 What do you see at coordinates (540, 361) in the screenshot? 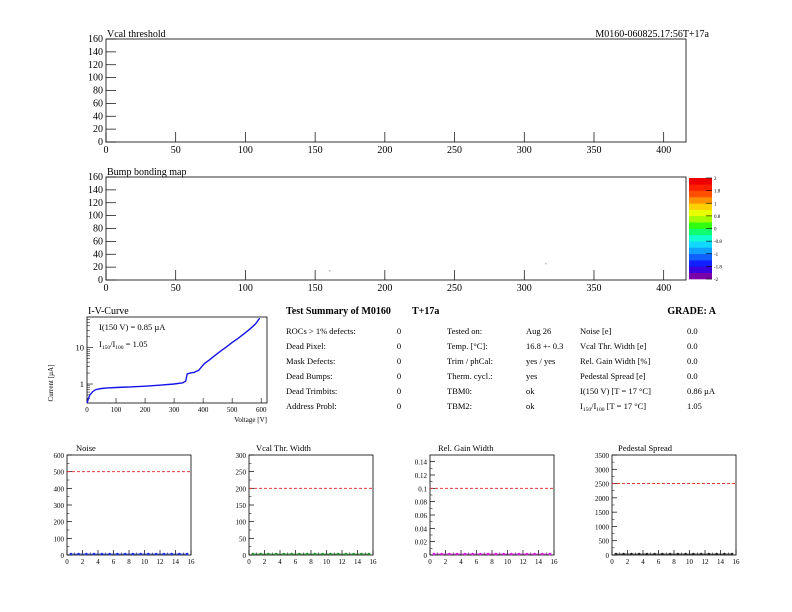
I see `test-value: yes / yes` at bounding box center [540, 361].